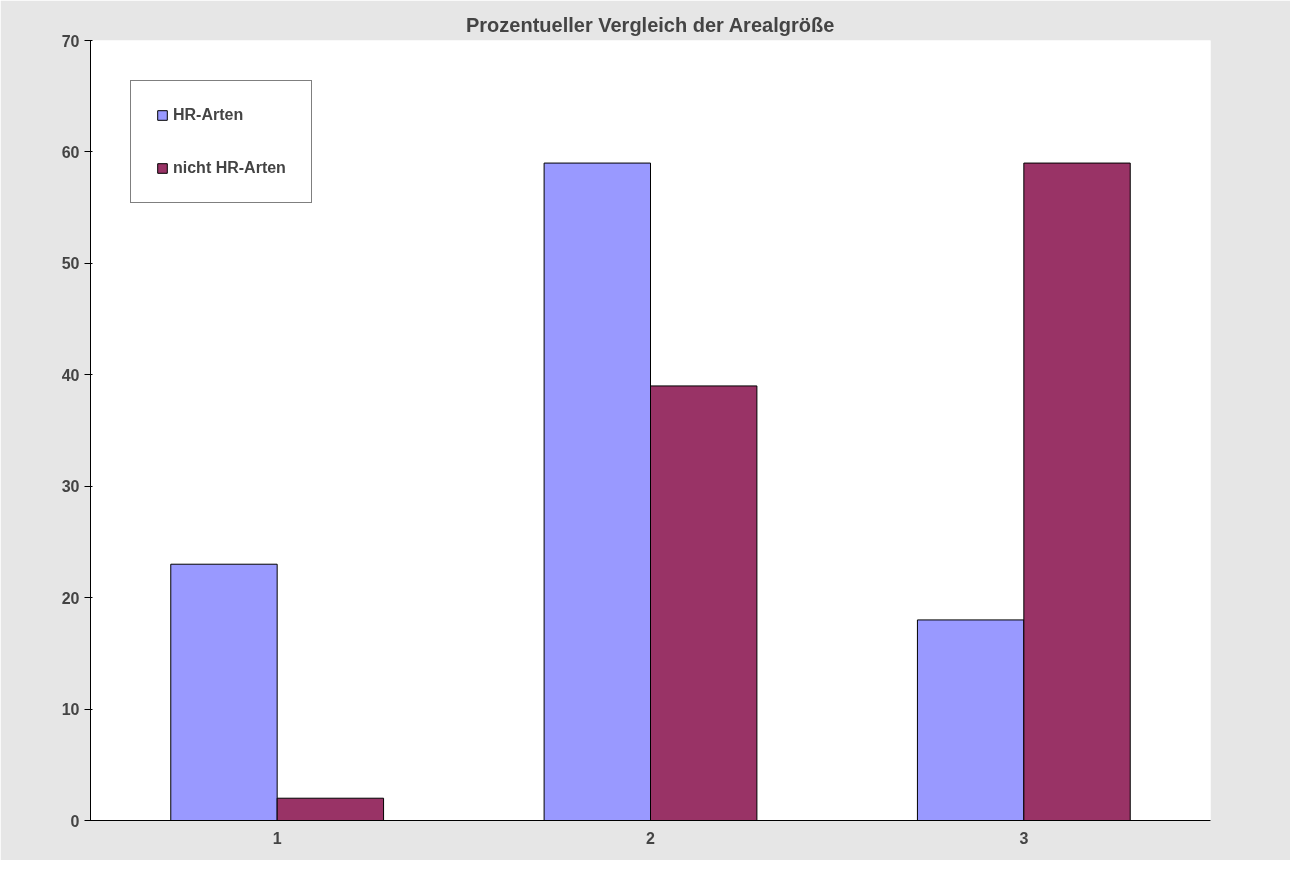 Image resolution: width=1302 pixels, height=871 pixels. Describe the element at coordinates (70, 710) in the screenshot. I see `y-tick-label: 10` at that location.